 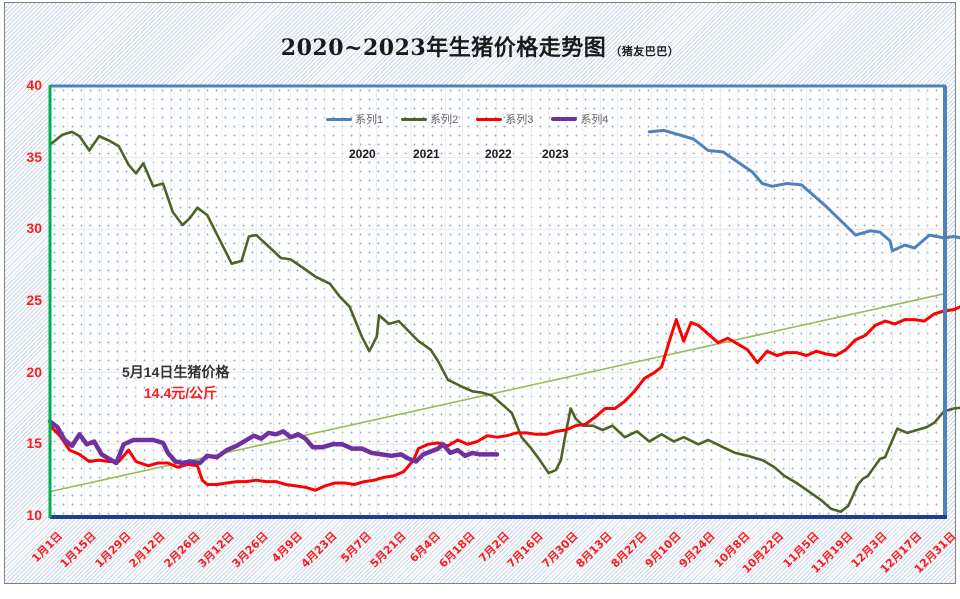 I want to click on legend-label-series1: 系列1, so click(x=369, y=120).